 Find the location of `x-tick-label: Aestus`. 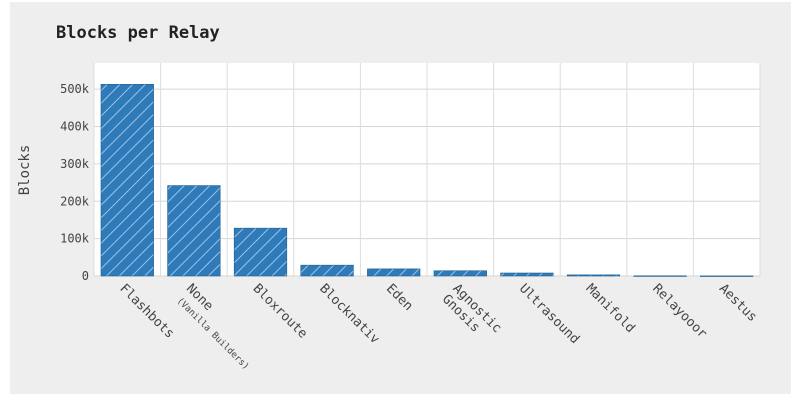

x-tick-label: Aestus is located at coordinates (738, 303).